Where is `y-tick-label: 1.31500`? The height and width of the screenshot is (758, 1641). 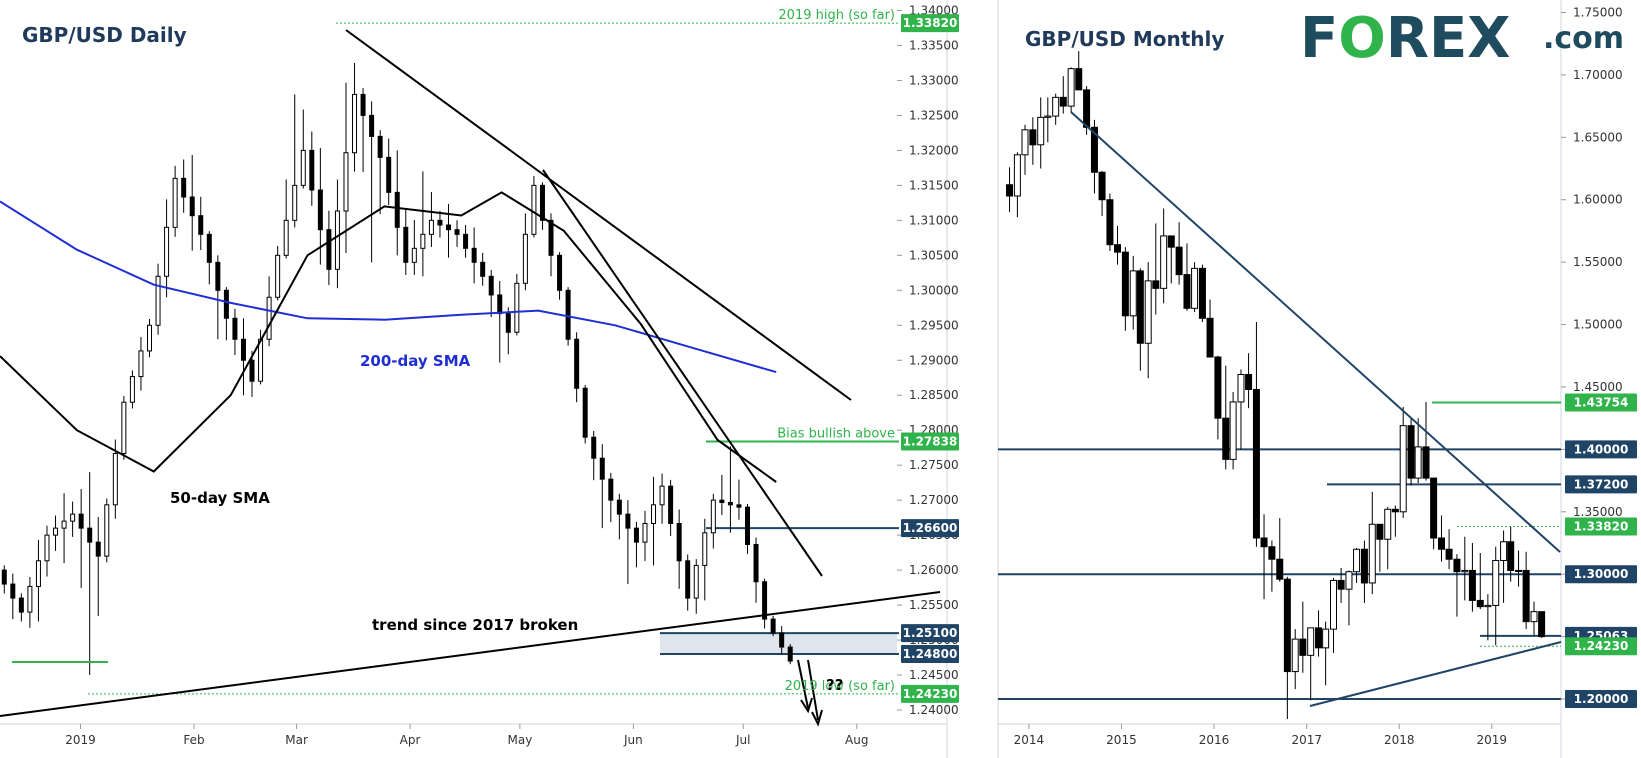
y-tick-label: 1.31500 is located at coordinates (934, 185).